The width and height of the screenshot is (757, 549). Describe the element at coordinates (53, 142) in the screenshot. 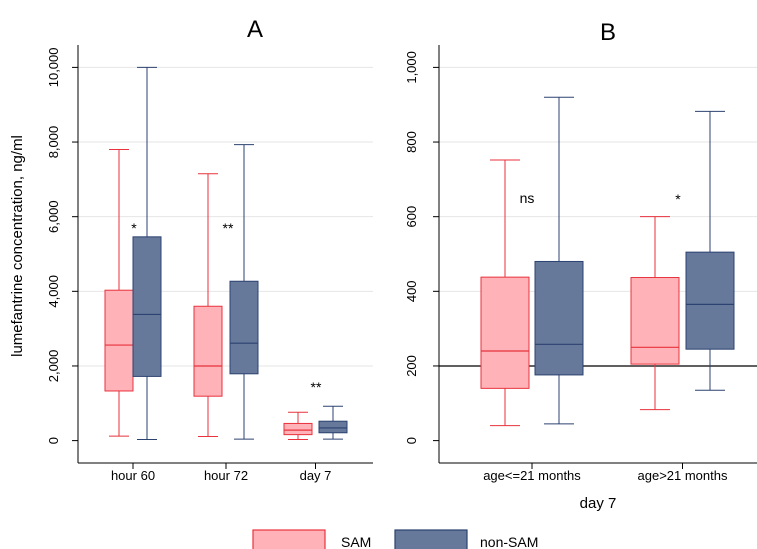

I see `panel-a-y-tick-label: 8,000` at that location.